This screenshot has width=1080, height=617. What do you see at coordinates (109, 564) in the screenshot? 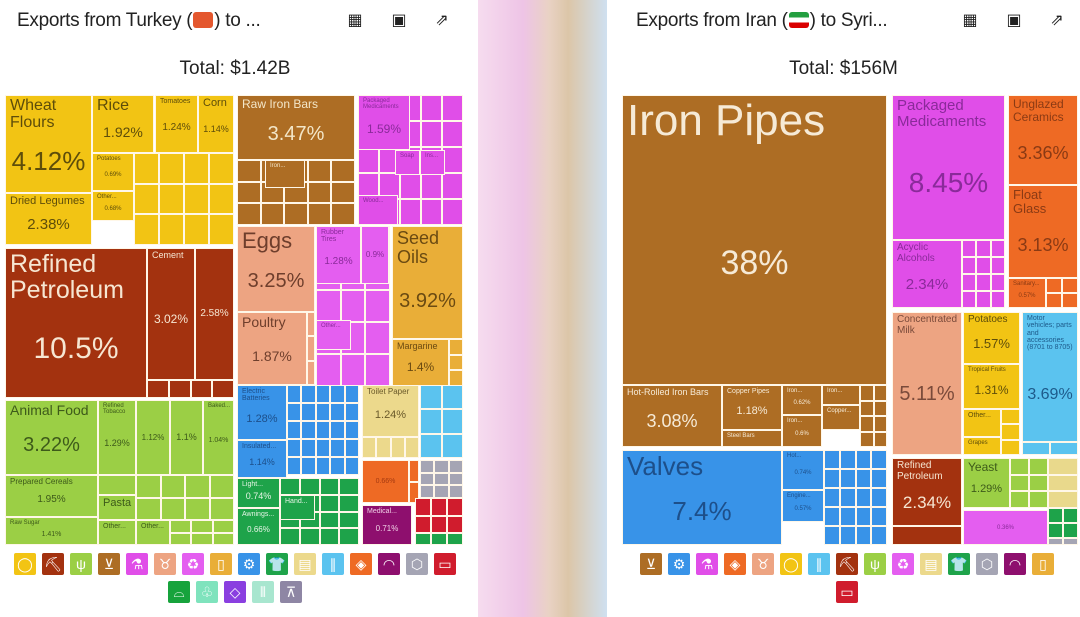
I see `metals-icon: ⊻` at bounding box center [109, 564].